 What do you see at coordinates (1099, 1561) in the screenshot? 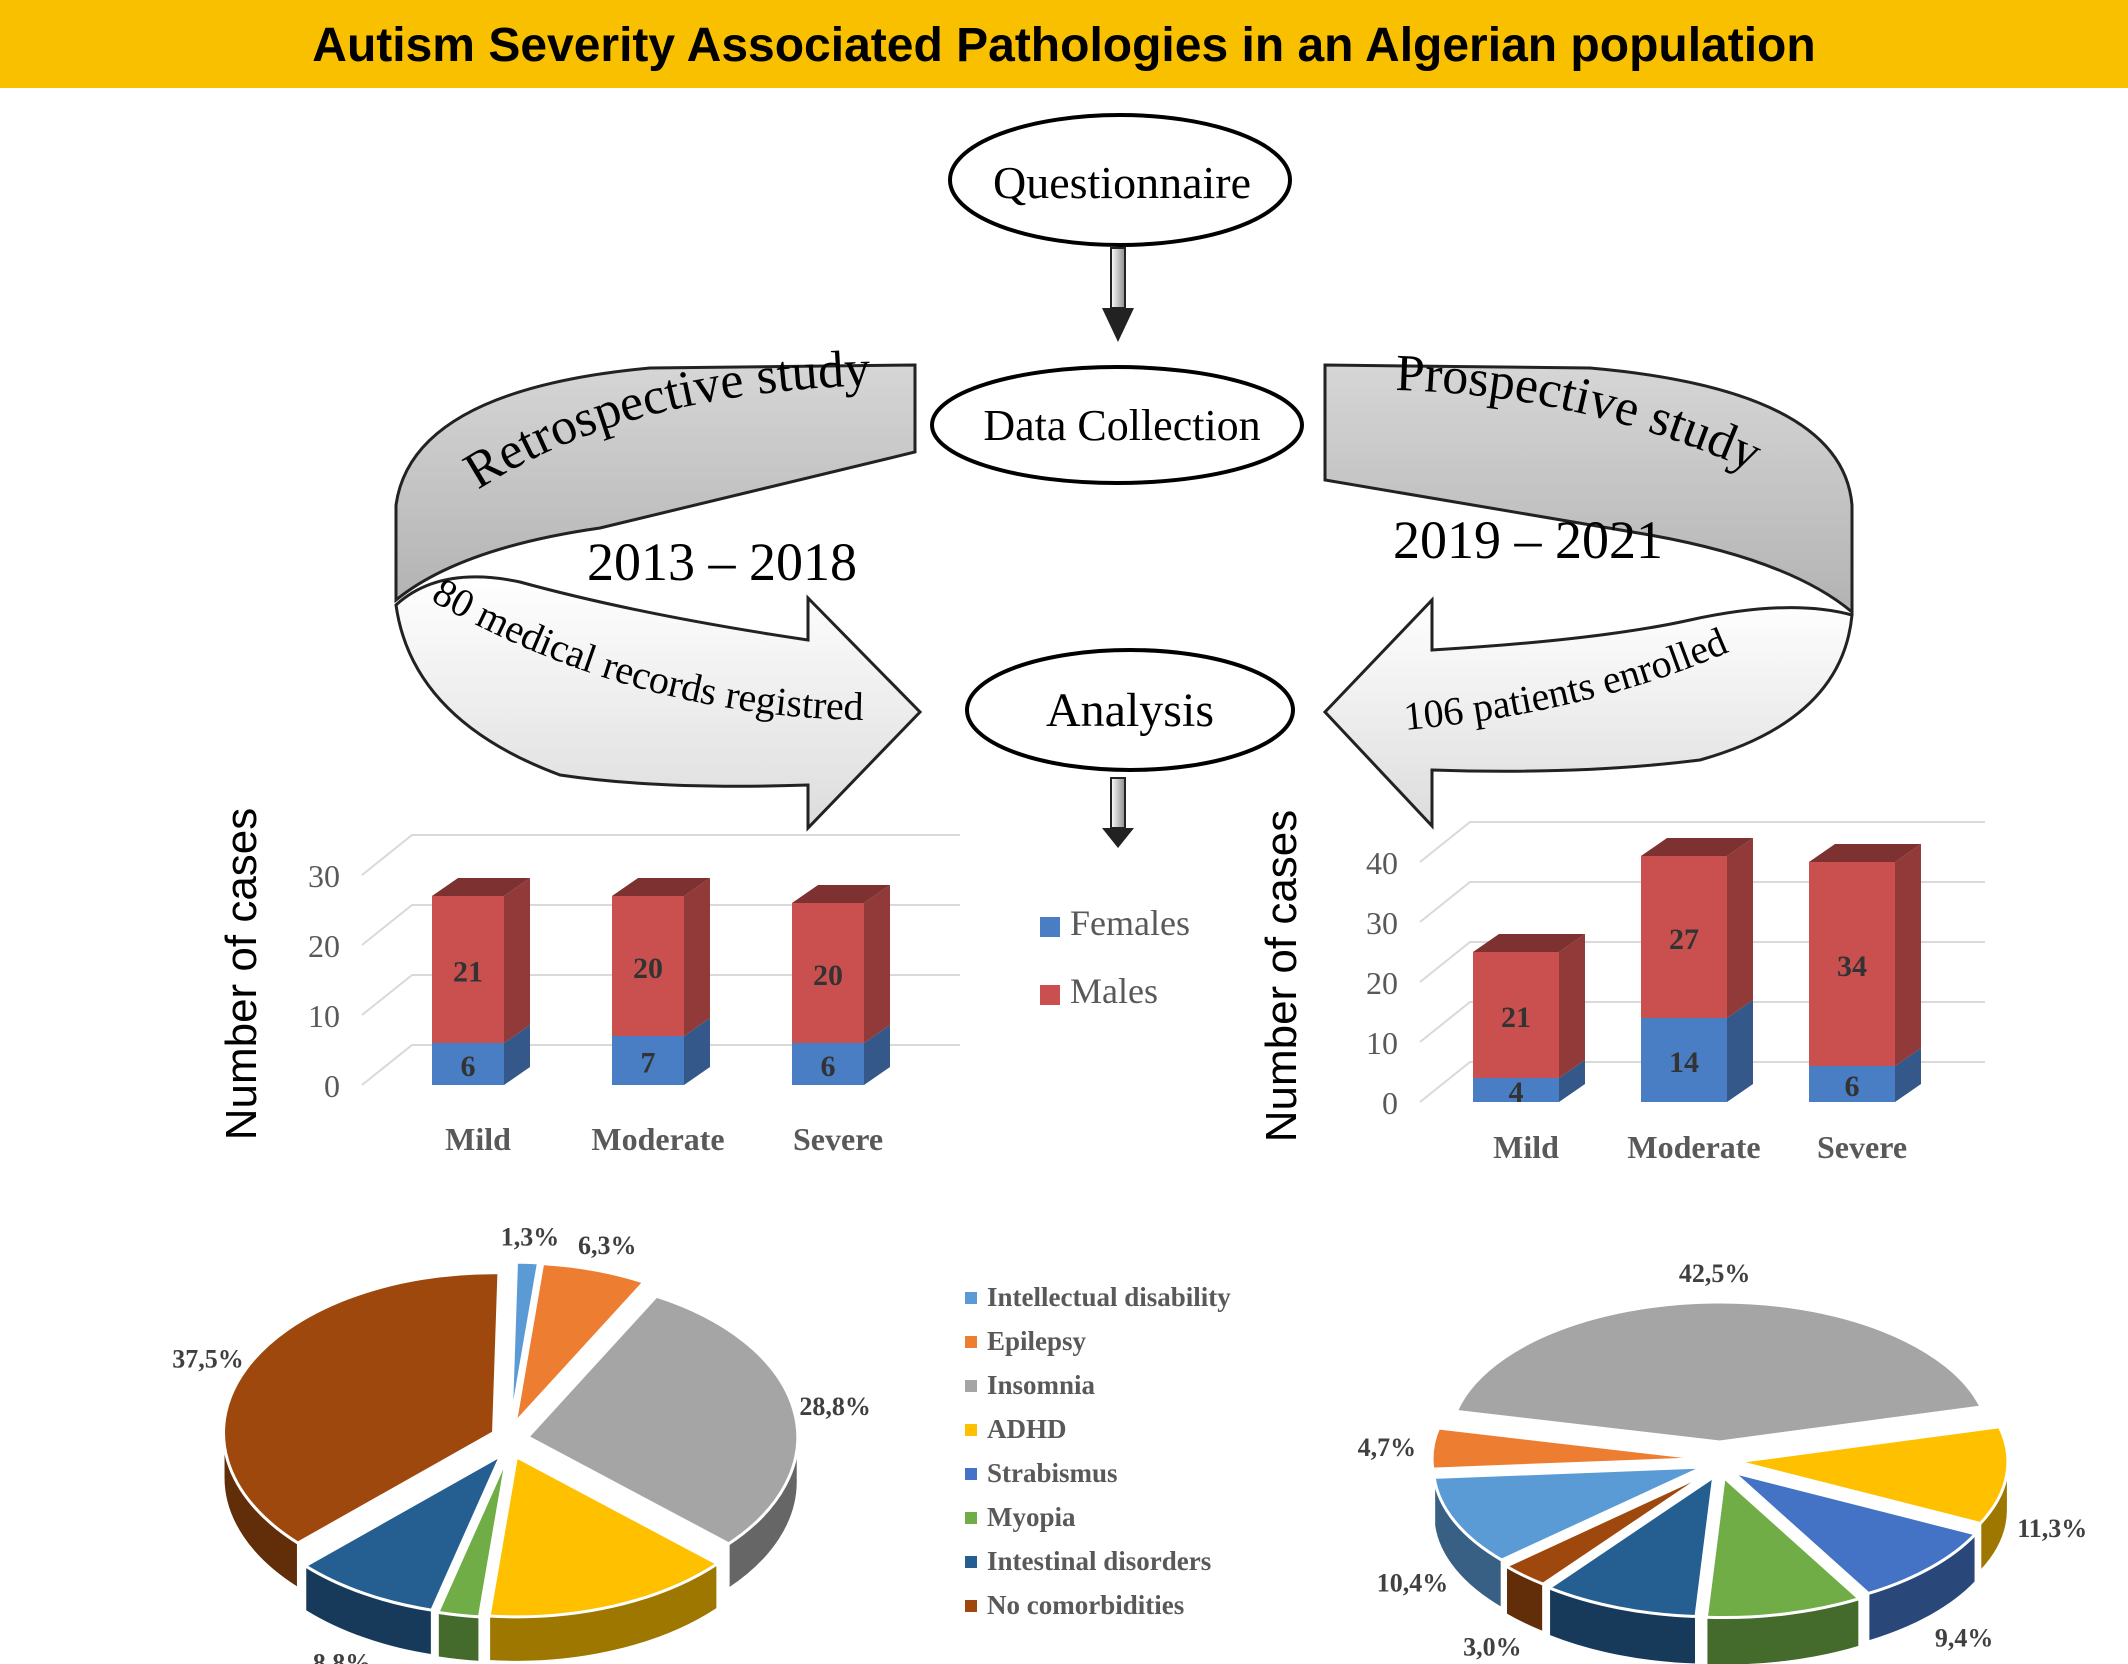
I see `legend-label-intestinal-disorders: Intestinal disorders` at bounding box center [1099, 1561].